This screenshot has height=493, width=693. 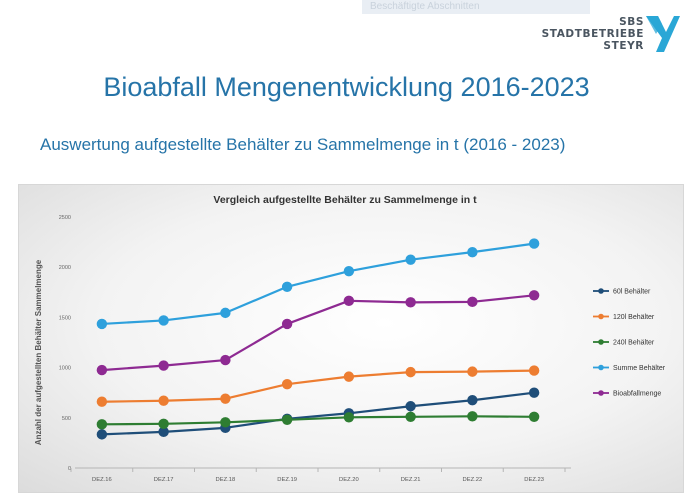 What do you see at coordinates (534, 480) in the screenshot?
I see `x-tick-label: DEZ.23` at bounding box center [534, 480].